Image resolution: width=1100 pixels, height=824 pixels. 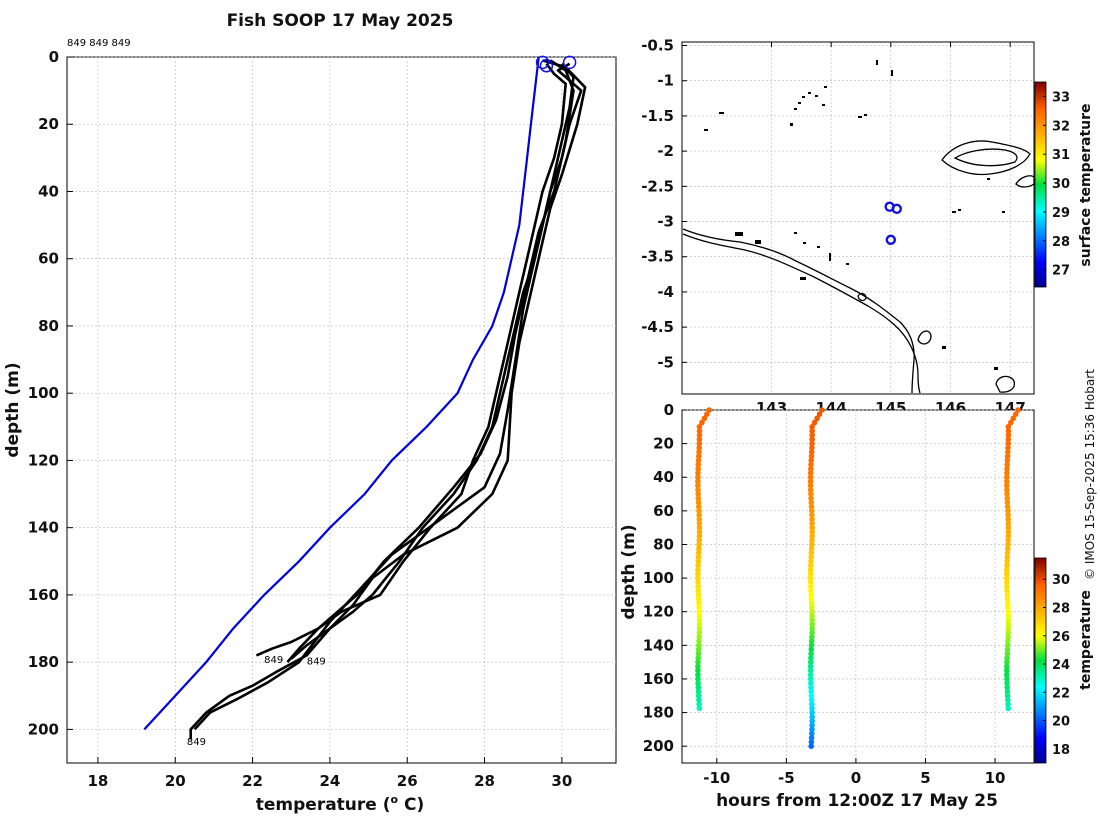 I want to click on x-tick-label: 22, so click(x=252, y=781).